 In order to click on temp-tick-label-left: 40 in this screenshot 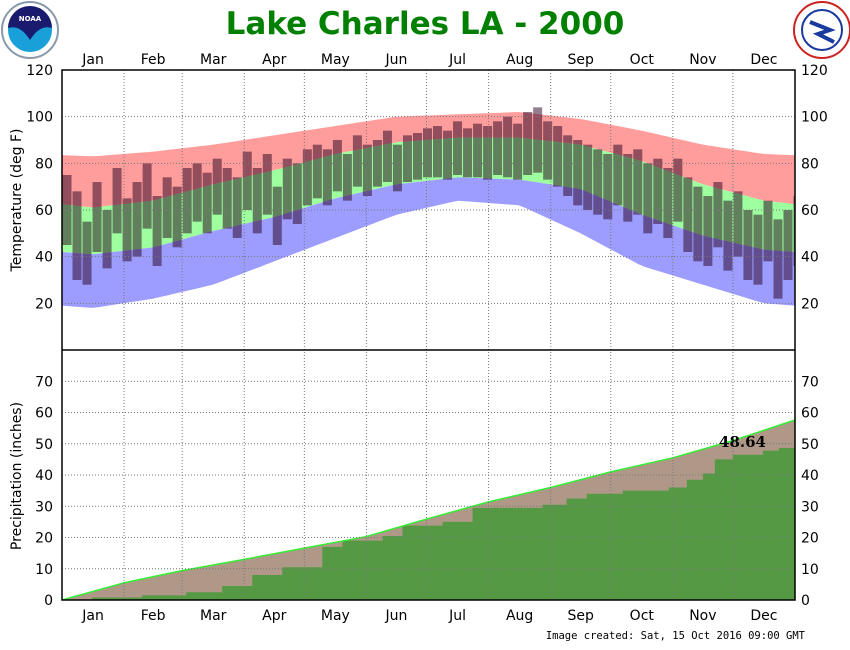, I will do `click(44, 258)`.